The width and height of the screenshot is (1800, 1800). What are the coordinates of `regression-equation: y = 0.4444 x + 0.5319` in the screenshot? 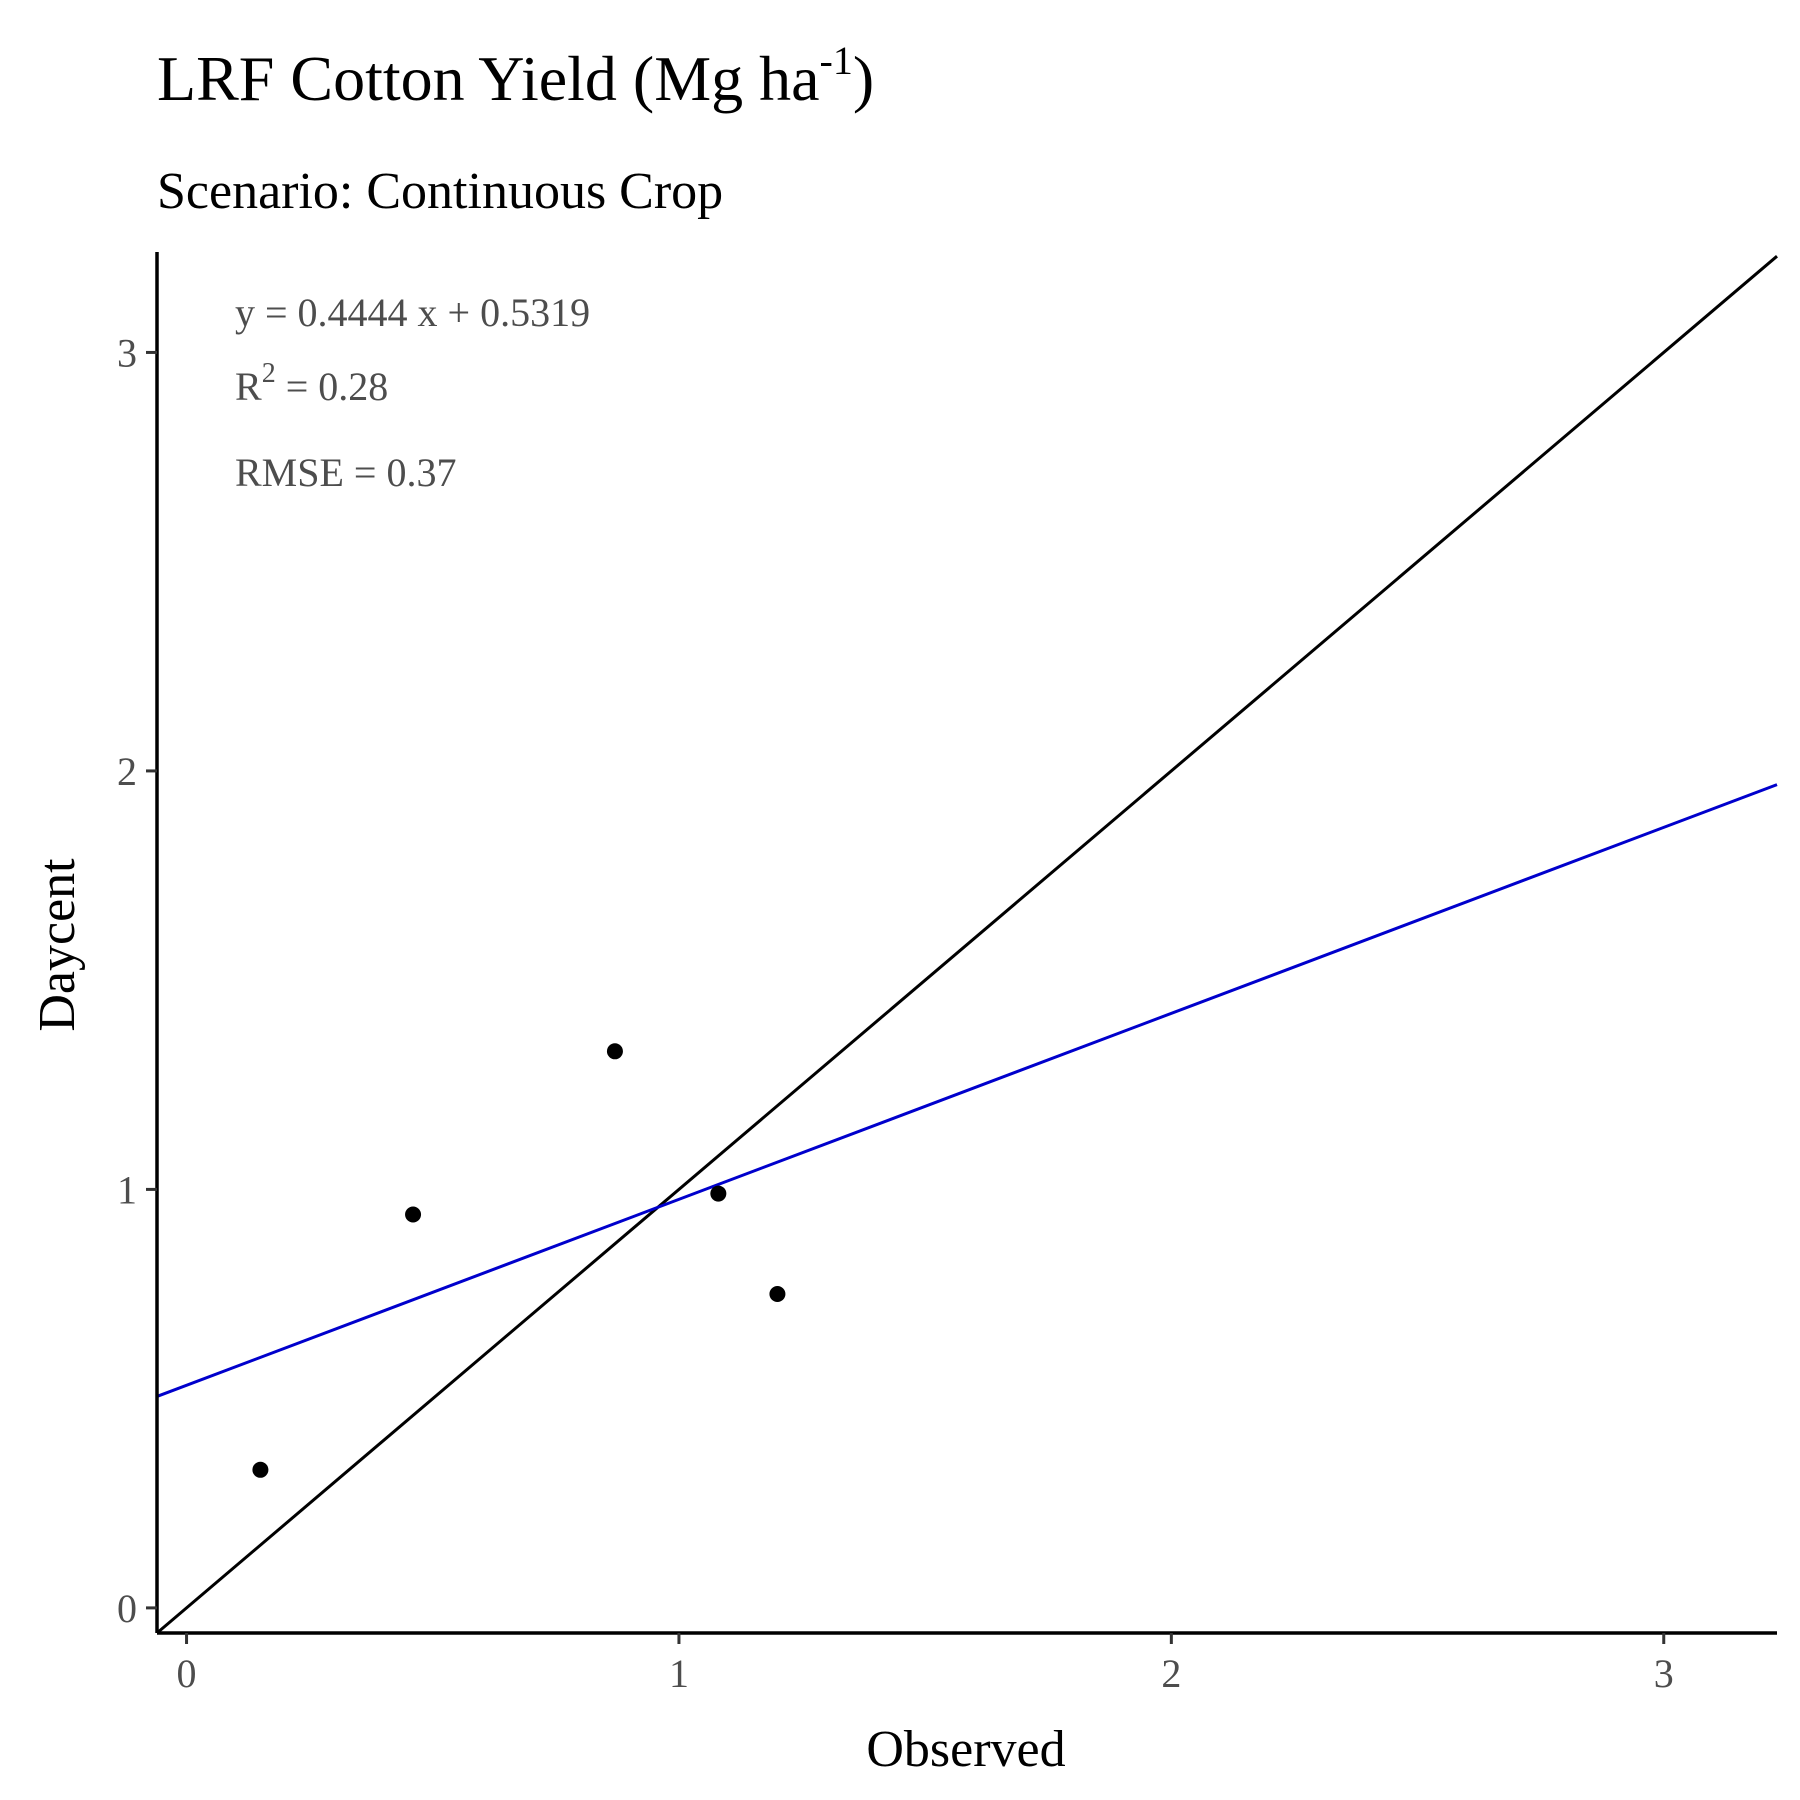 It's located at (412, 312).